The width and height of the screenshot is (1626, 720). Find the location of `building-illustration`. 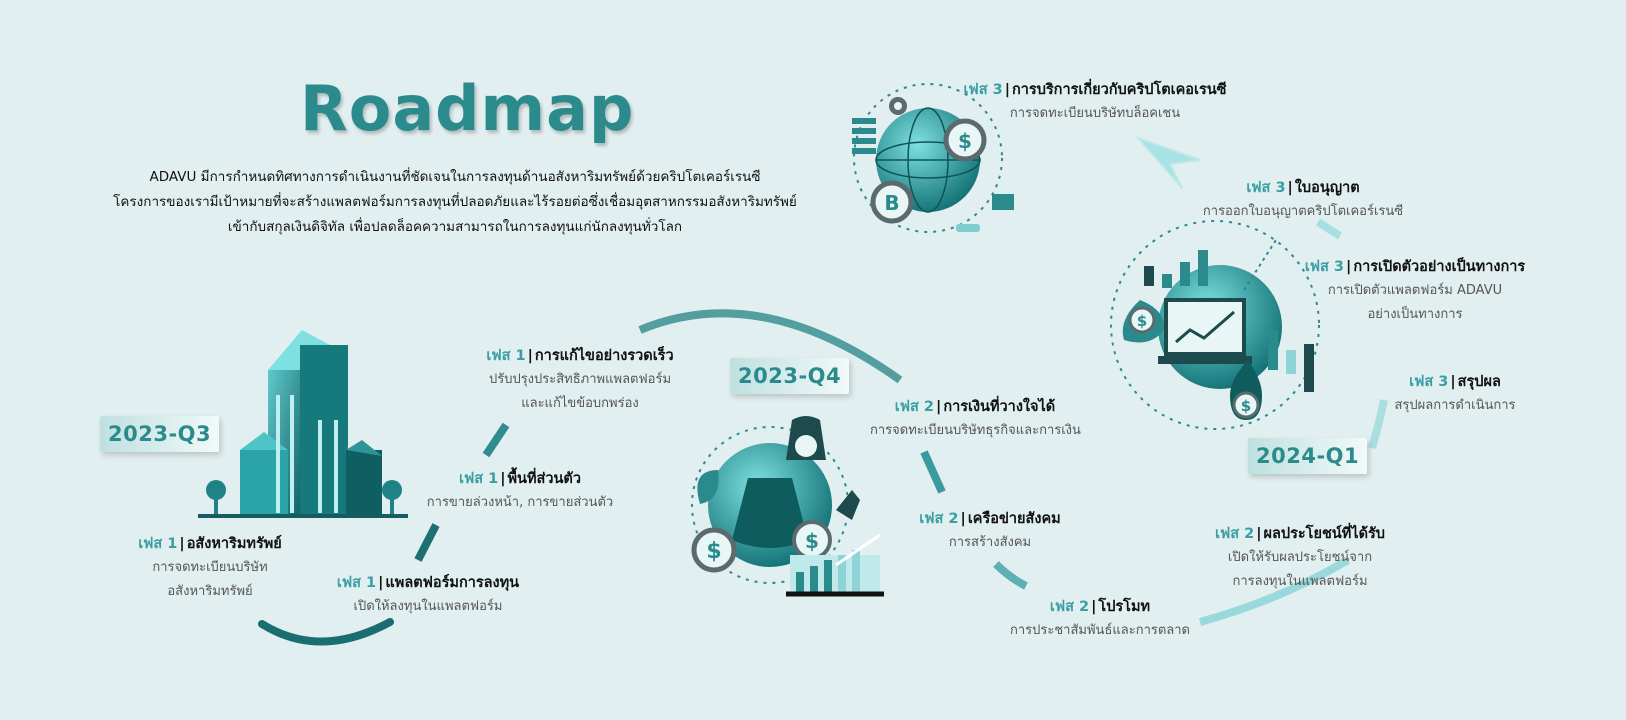

building-illustration is located at coordinates (303, 424).